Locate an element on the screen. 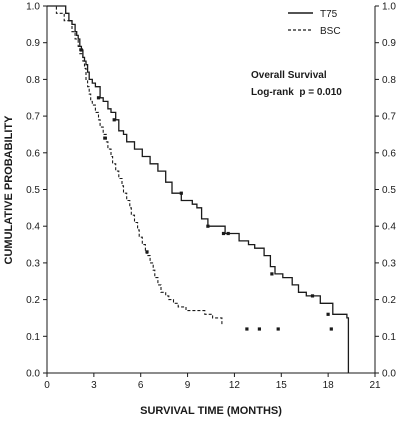  x-tick-label: 6 is located at coordinates (141, 385).